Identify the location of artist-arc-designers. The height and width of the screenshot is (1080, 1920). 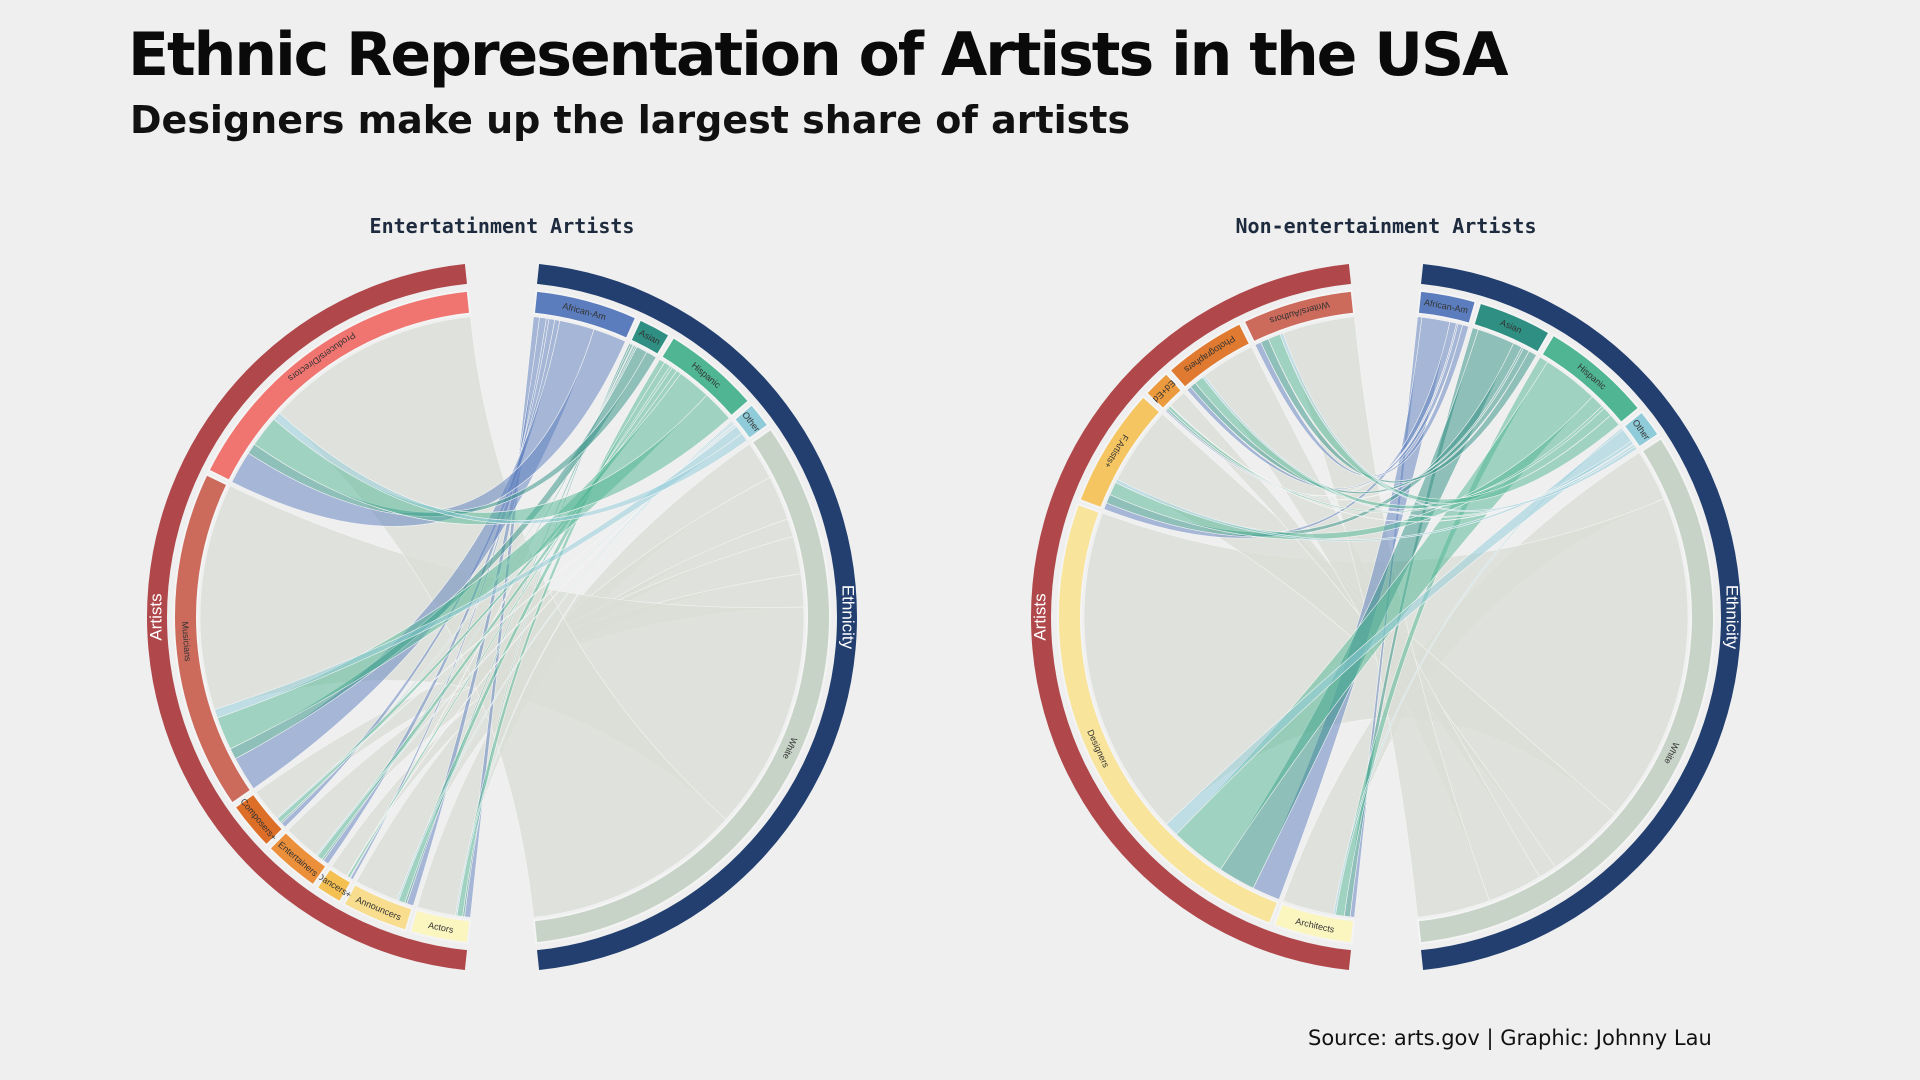
(1168, 714).